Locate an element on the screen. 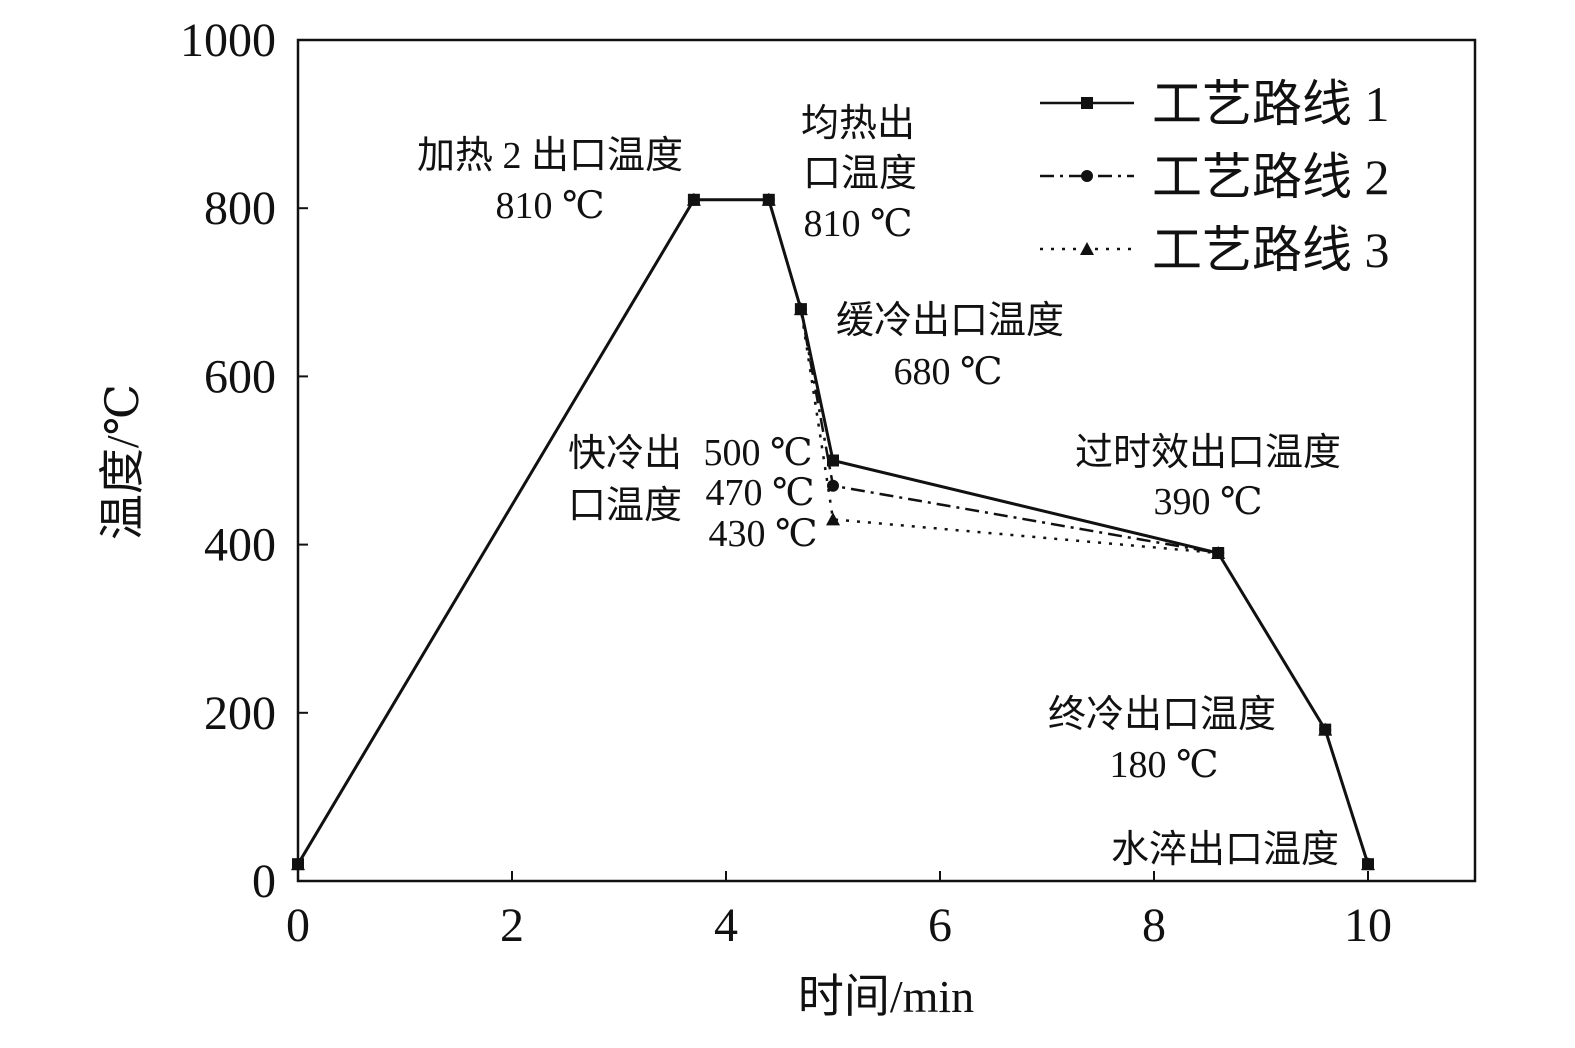  annotation-fastcool-500: 500 ℃ is located at coordinates (757, 453).